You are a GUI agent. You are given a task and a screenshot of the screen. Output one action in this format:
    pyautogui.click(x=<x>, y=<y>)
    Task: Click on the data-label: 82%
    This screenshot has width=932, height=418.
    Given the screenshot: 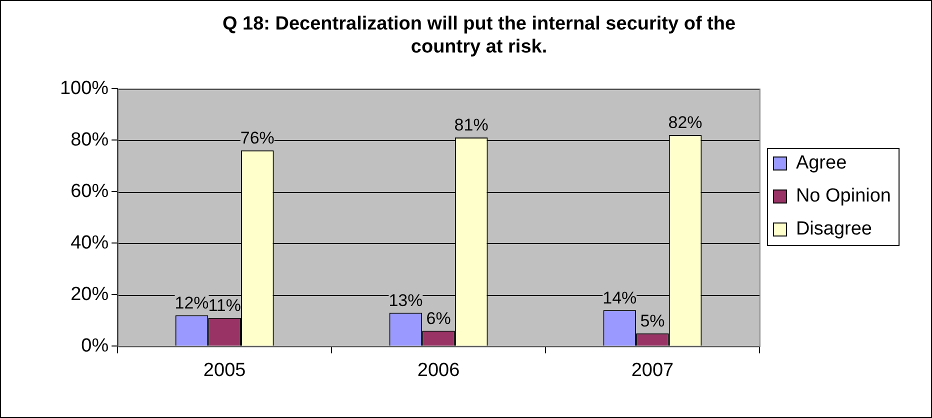 What is the action you would take?
    pyautogui.click(x=685, y=122)
    